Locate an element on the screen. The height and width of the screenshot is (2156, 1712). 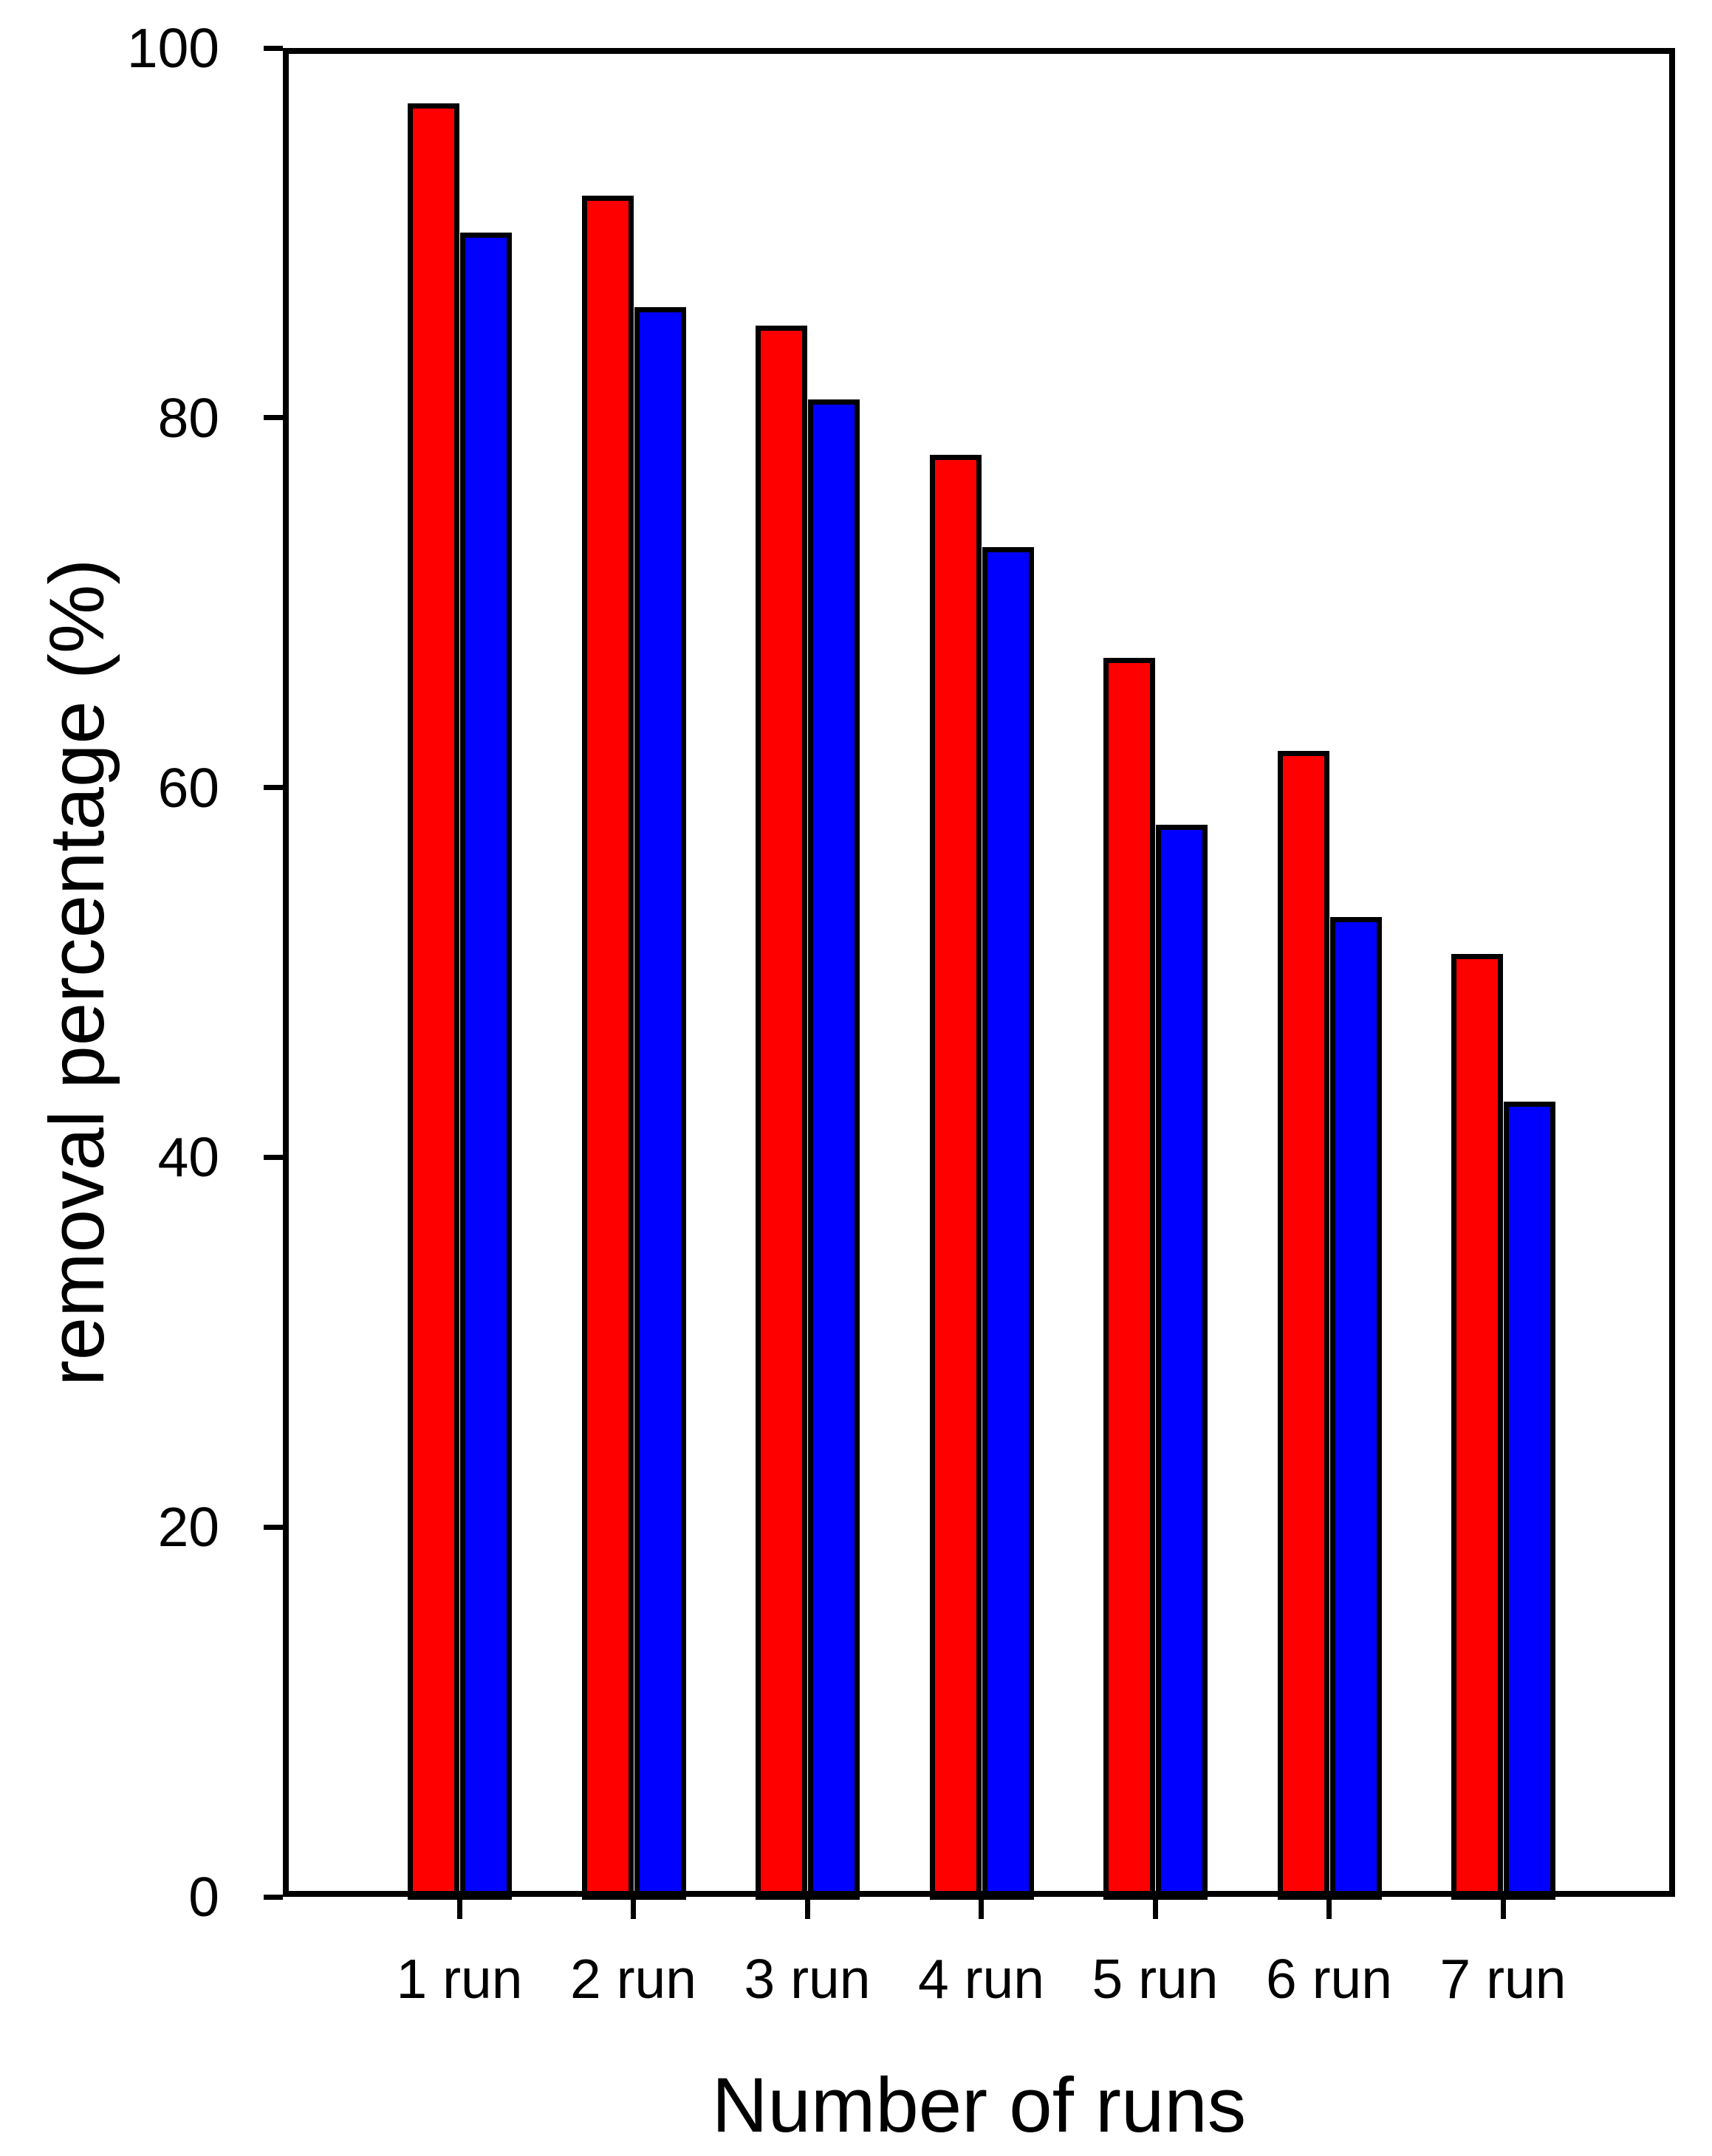
y-tick-label-20: 20 is located at coordinates (188, 1528).